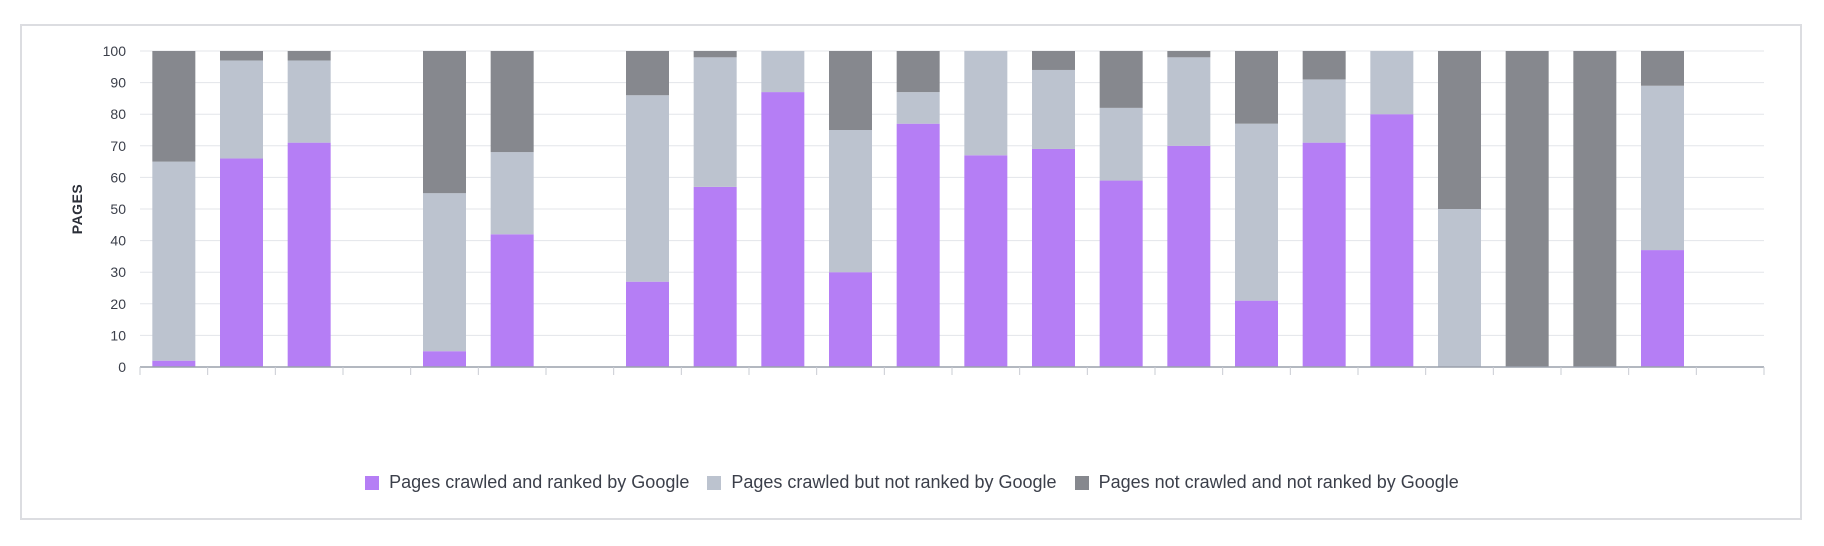  Describe the element at coordinates (118, 241) in the screenshot. I see `y-tick-label-40: 40` at that location.